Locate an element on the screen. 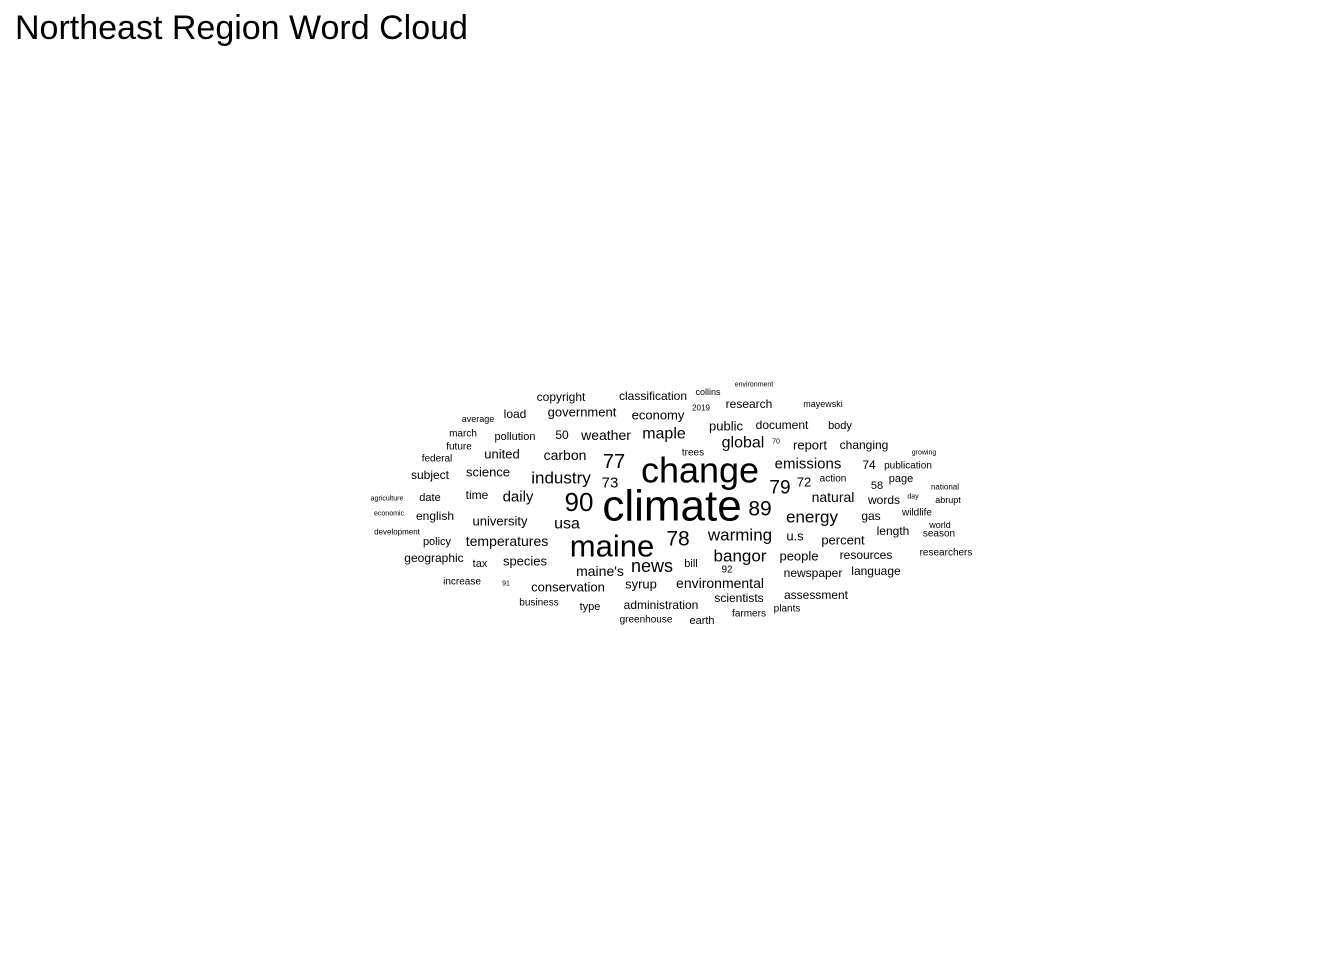  word-news: news is located at coordinates (652, 566).